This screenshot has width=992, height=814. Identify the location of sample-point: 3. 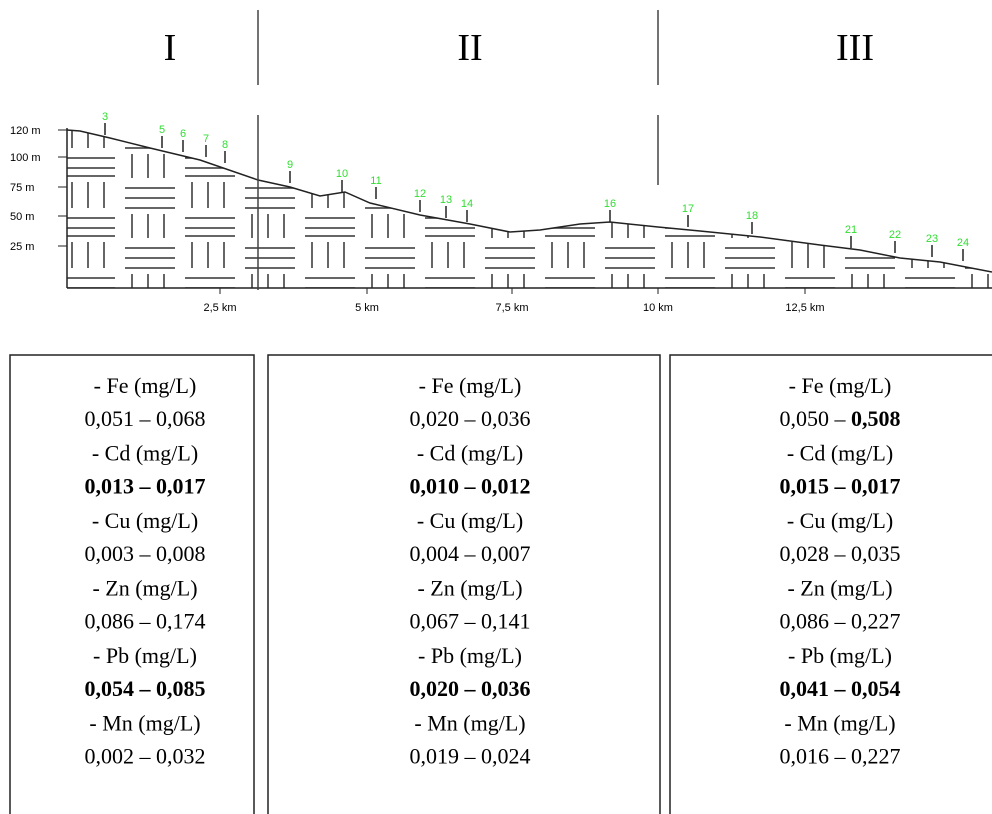
(105, 117).